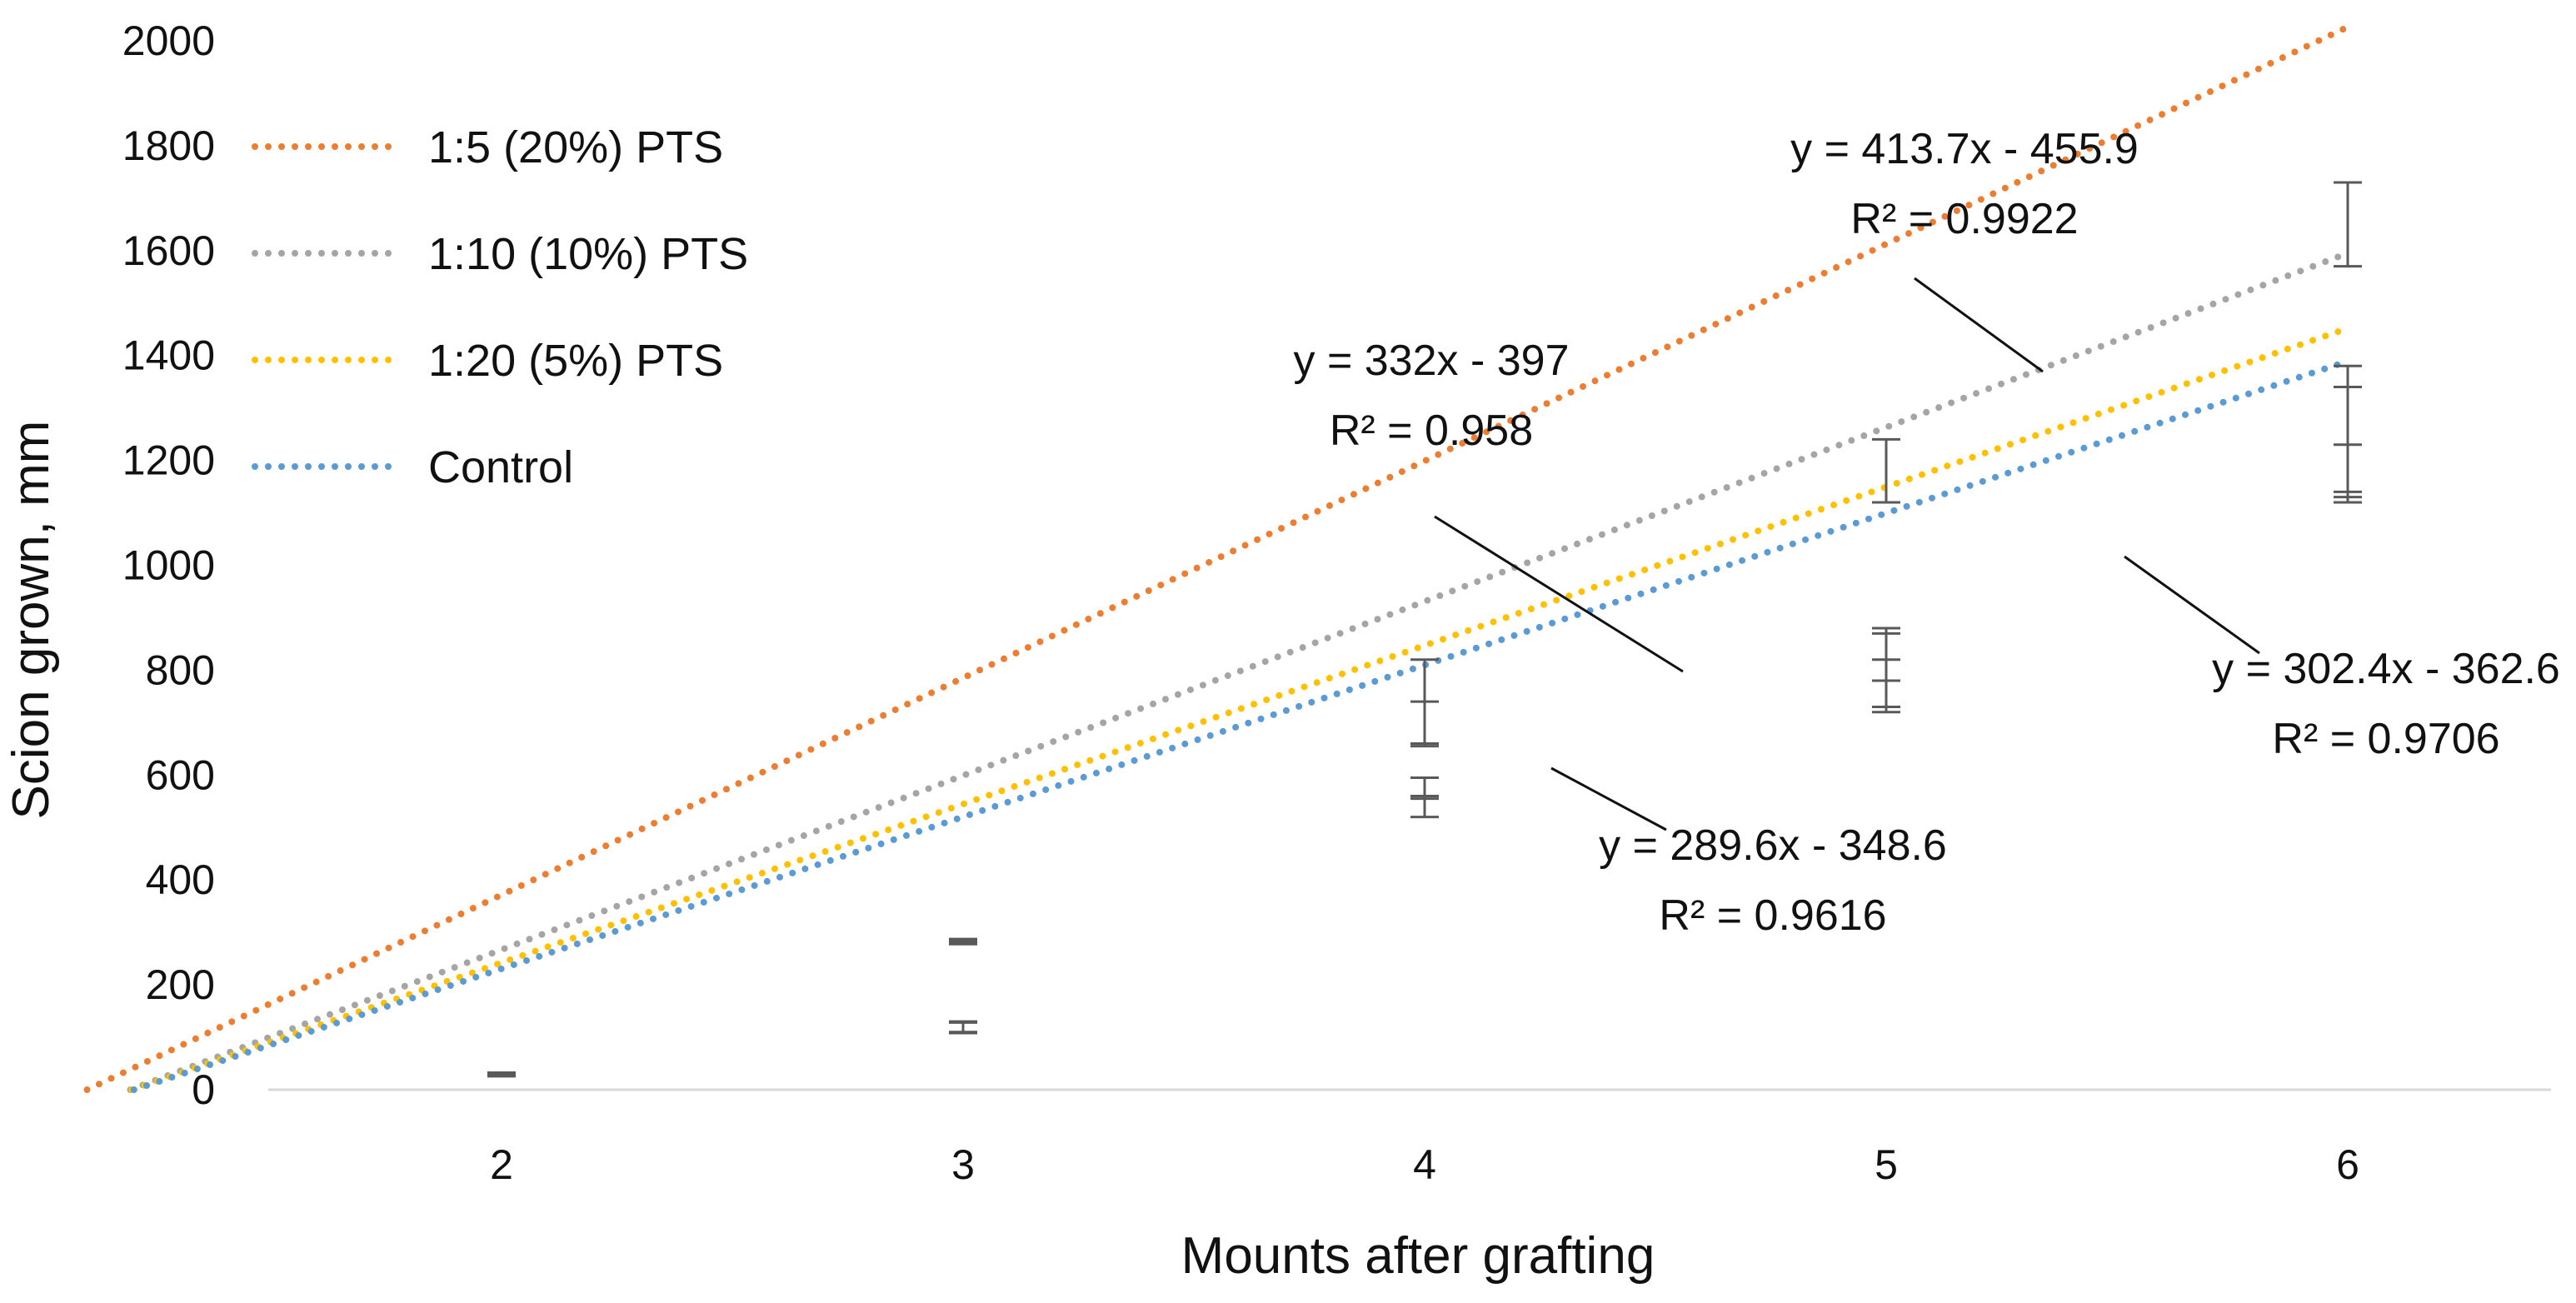 The height and width of the screenshot is (1303, 2576). I want to click on y-axis-ticks: 0 200 400 600 800 1000 1200 1400 1600 1800 2000, so click(168, 565).